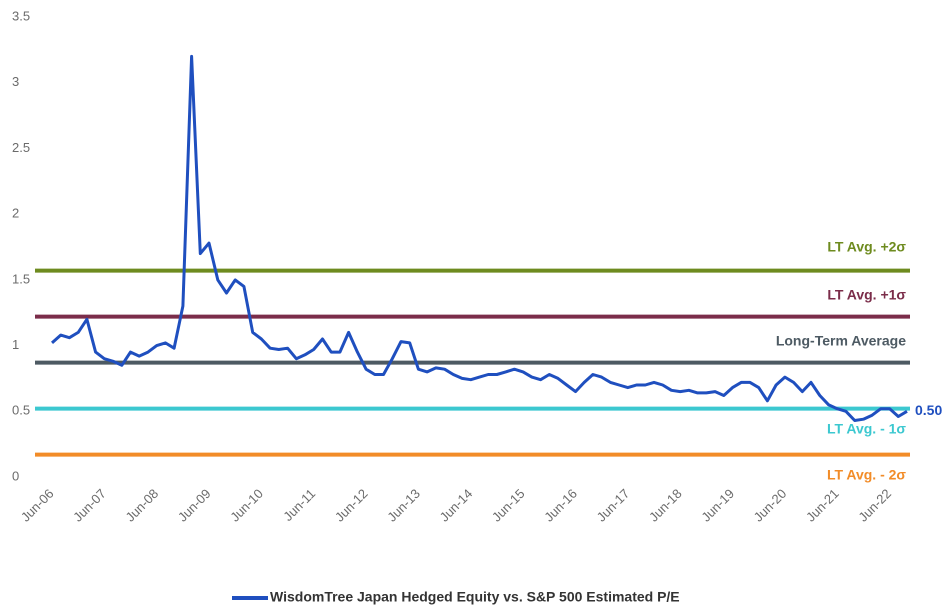 Image resolution: width=949 pixels, height=610 pixels. What do you see at coordinates (351, 505) in the screenshot?
I see `x-tick-label: Jun-12` at bounding box center [351, 505].